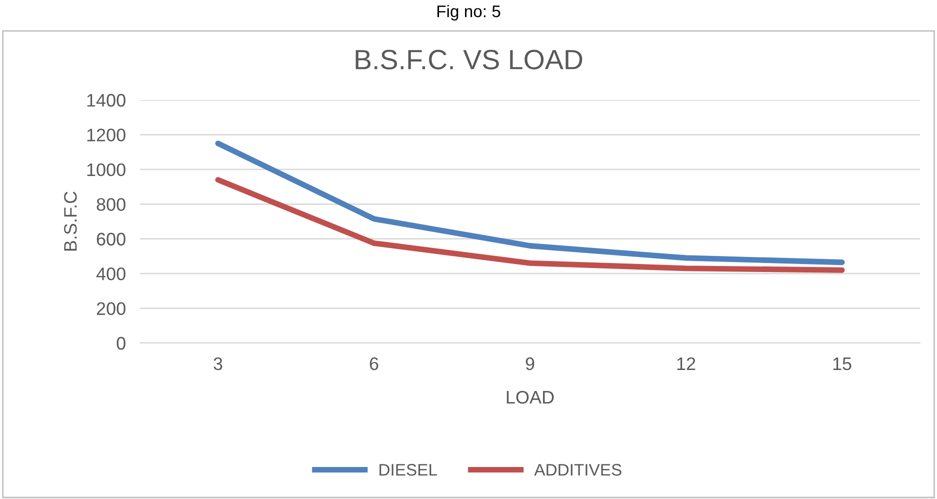  Describe the element at coordinates (468, 12) in the screenshot. I see `text: Fig no: 5` at that location.